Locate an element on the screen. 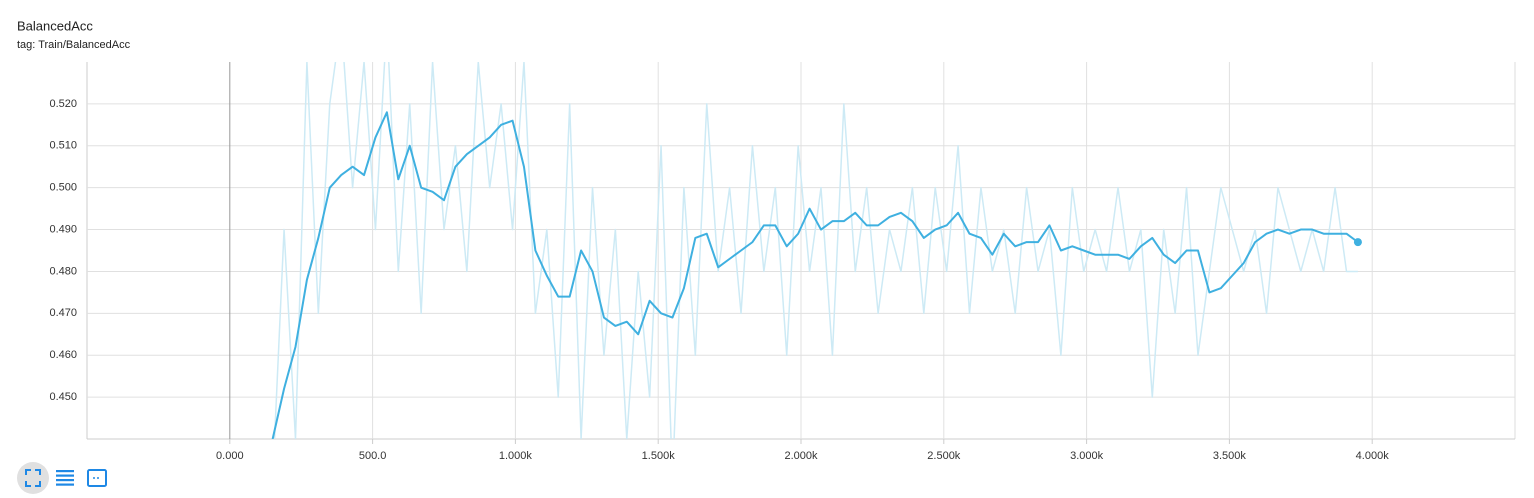 The width and height of the screenshot is (1534, 498). y-tick-label: 0.450 is located at coordinates (63, 397).